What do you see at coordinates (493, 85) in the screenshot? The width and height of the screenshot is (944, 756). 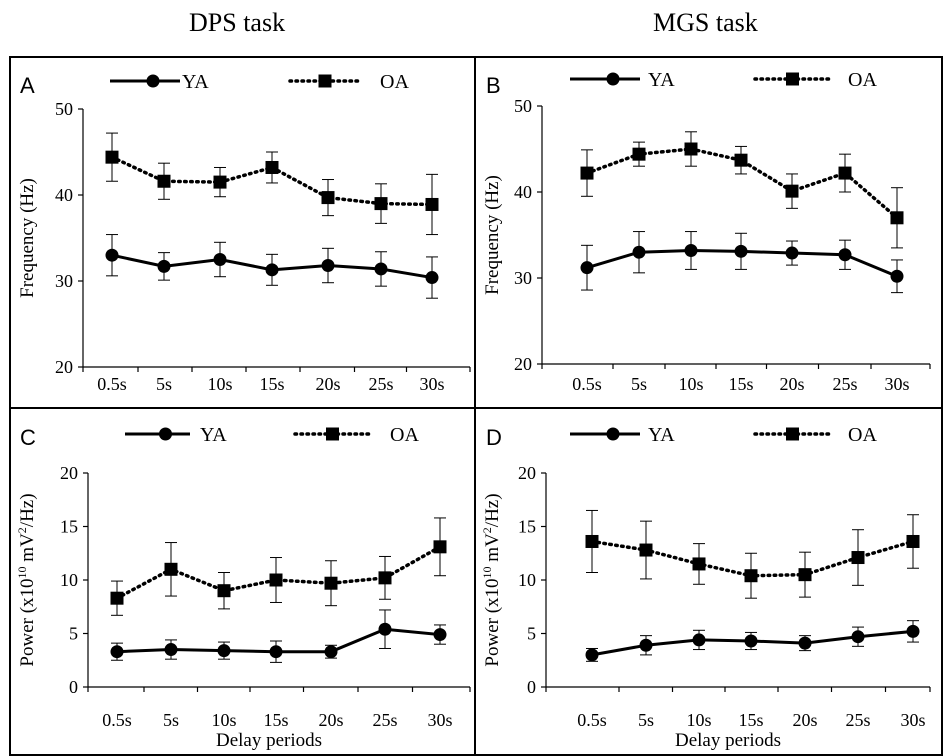 I see `panel-letter: B` at bounding box center [493, 85].